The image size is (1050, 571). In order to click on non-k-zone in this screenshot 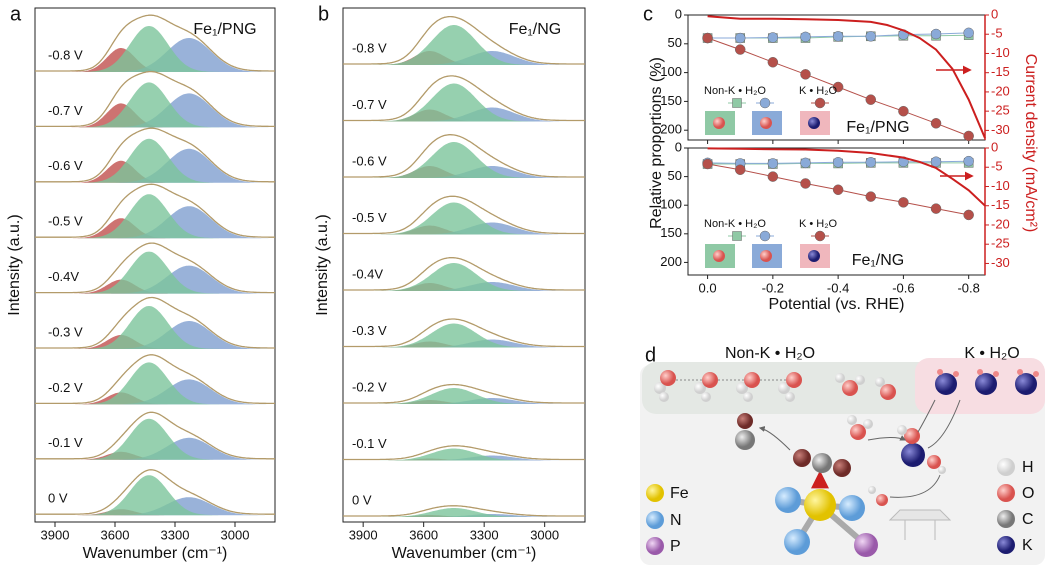, I will do `click(792, 388)`.